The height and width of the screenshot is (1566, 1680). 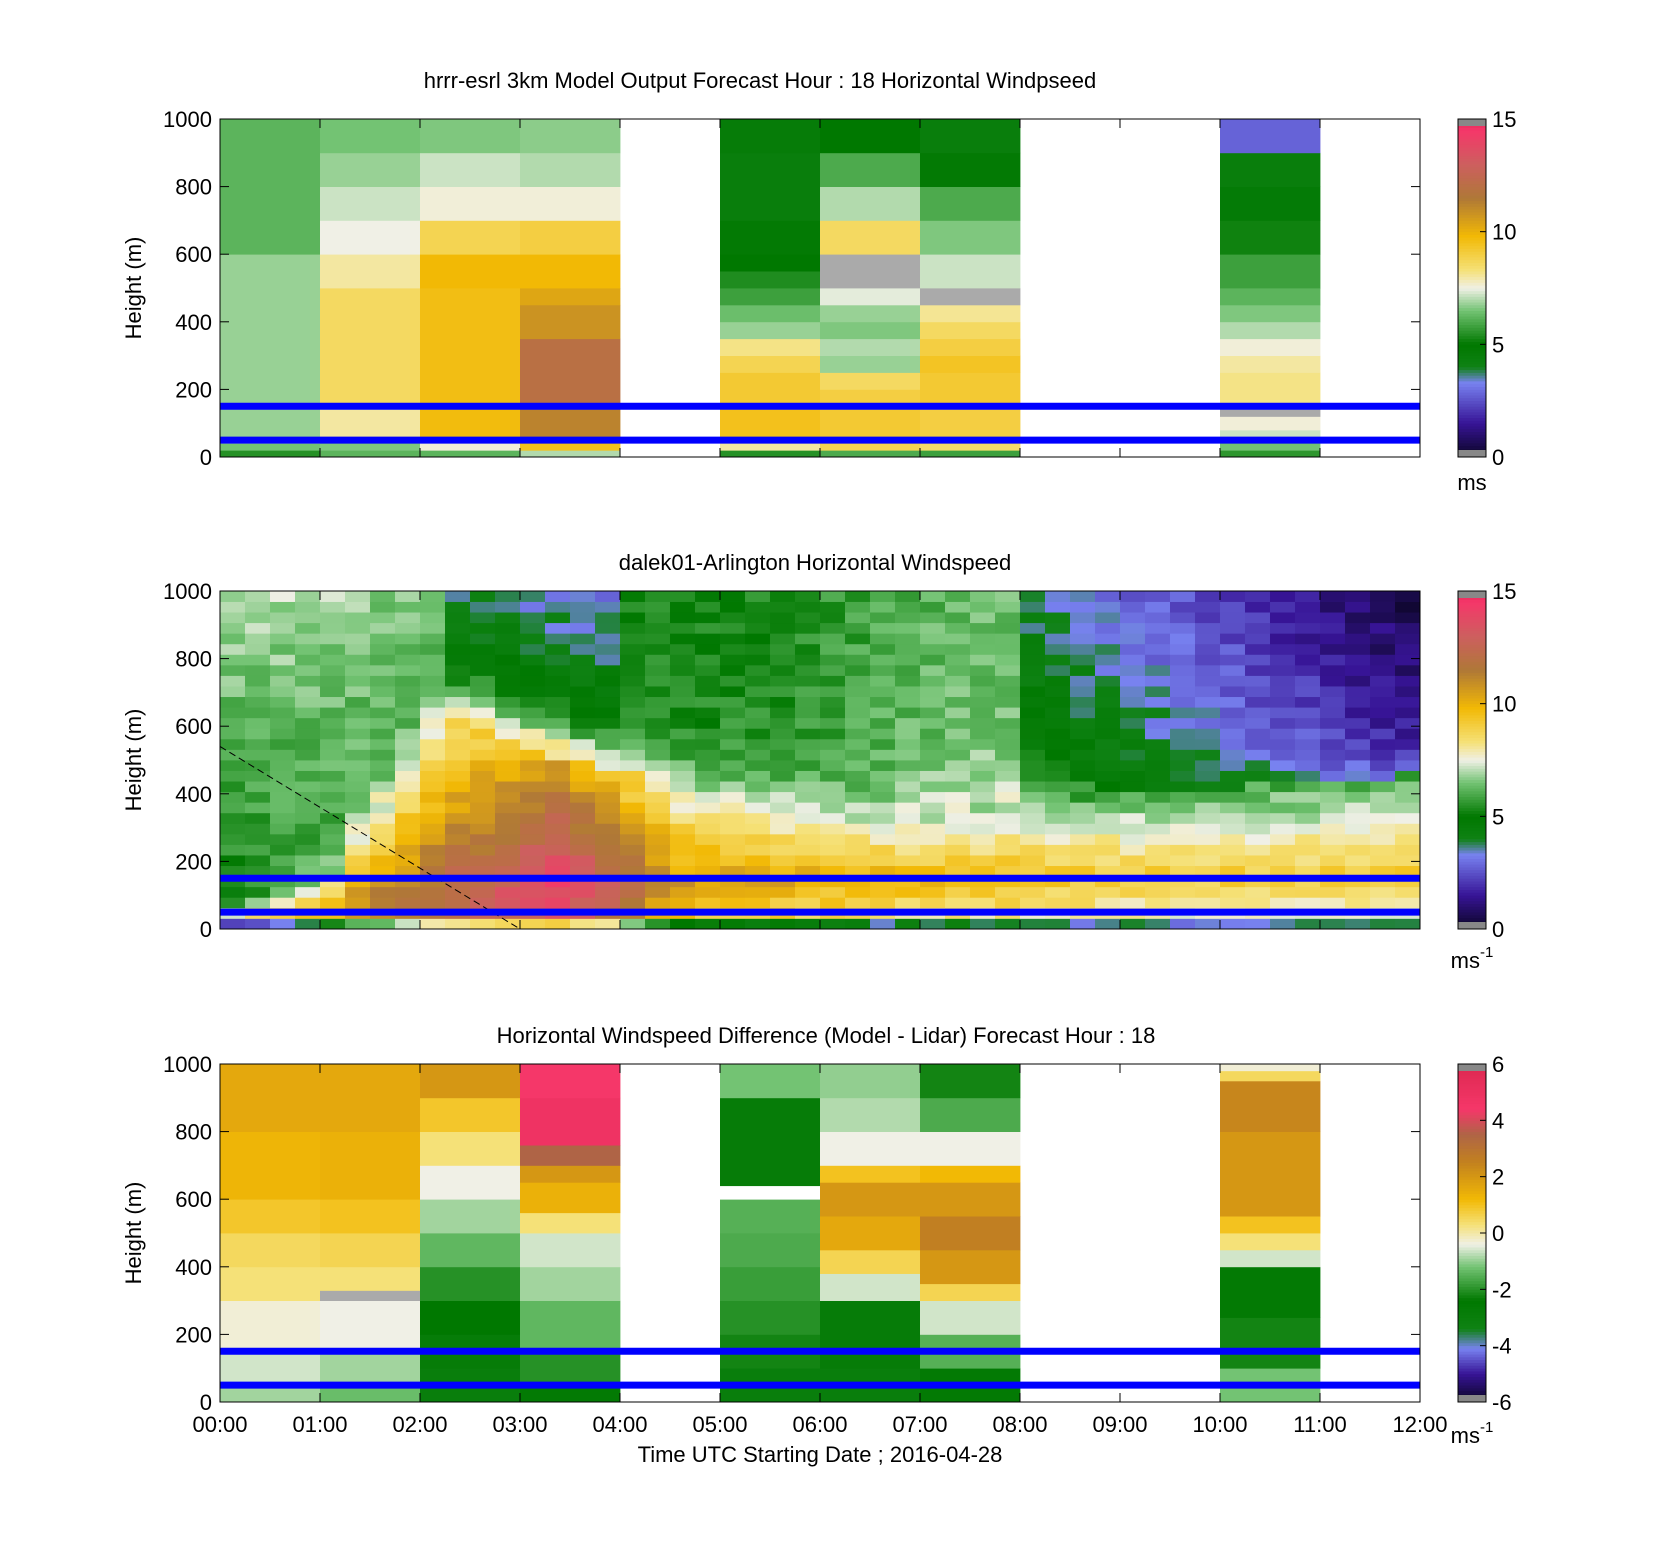 What do you see at coordinates (1498, 344) in the screenshot?
I see `colorbar-tick-label: 5` at bounding box center [1498, 344].